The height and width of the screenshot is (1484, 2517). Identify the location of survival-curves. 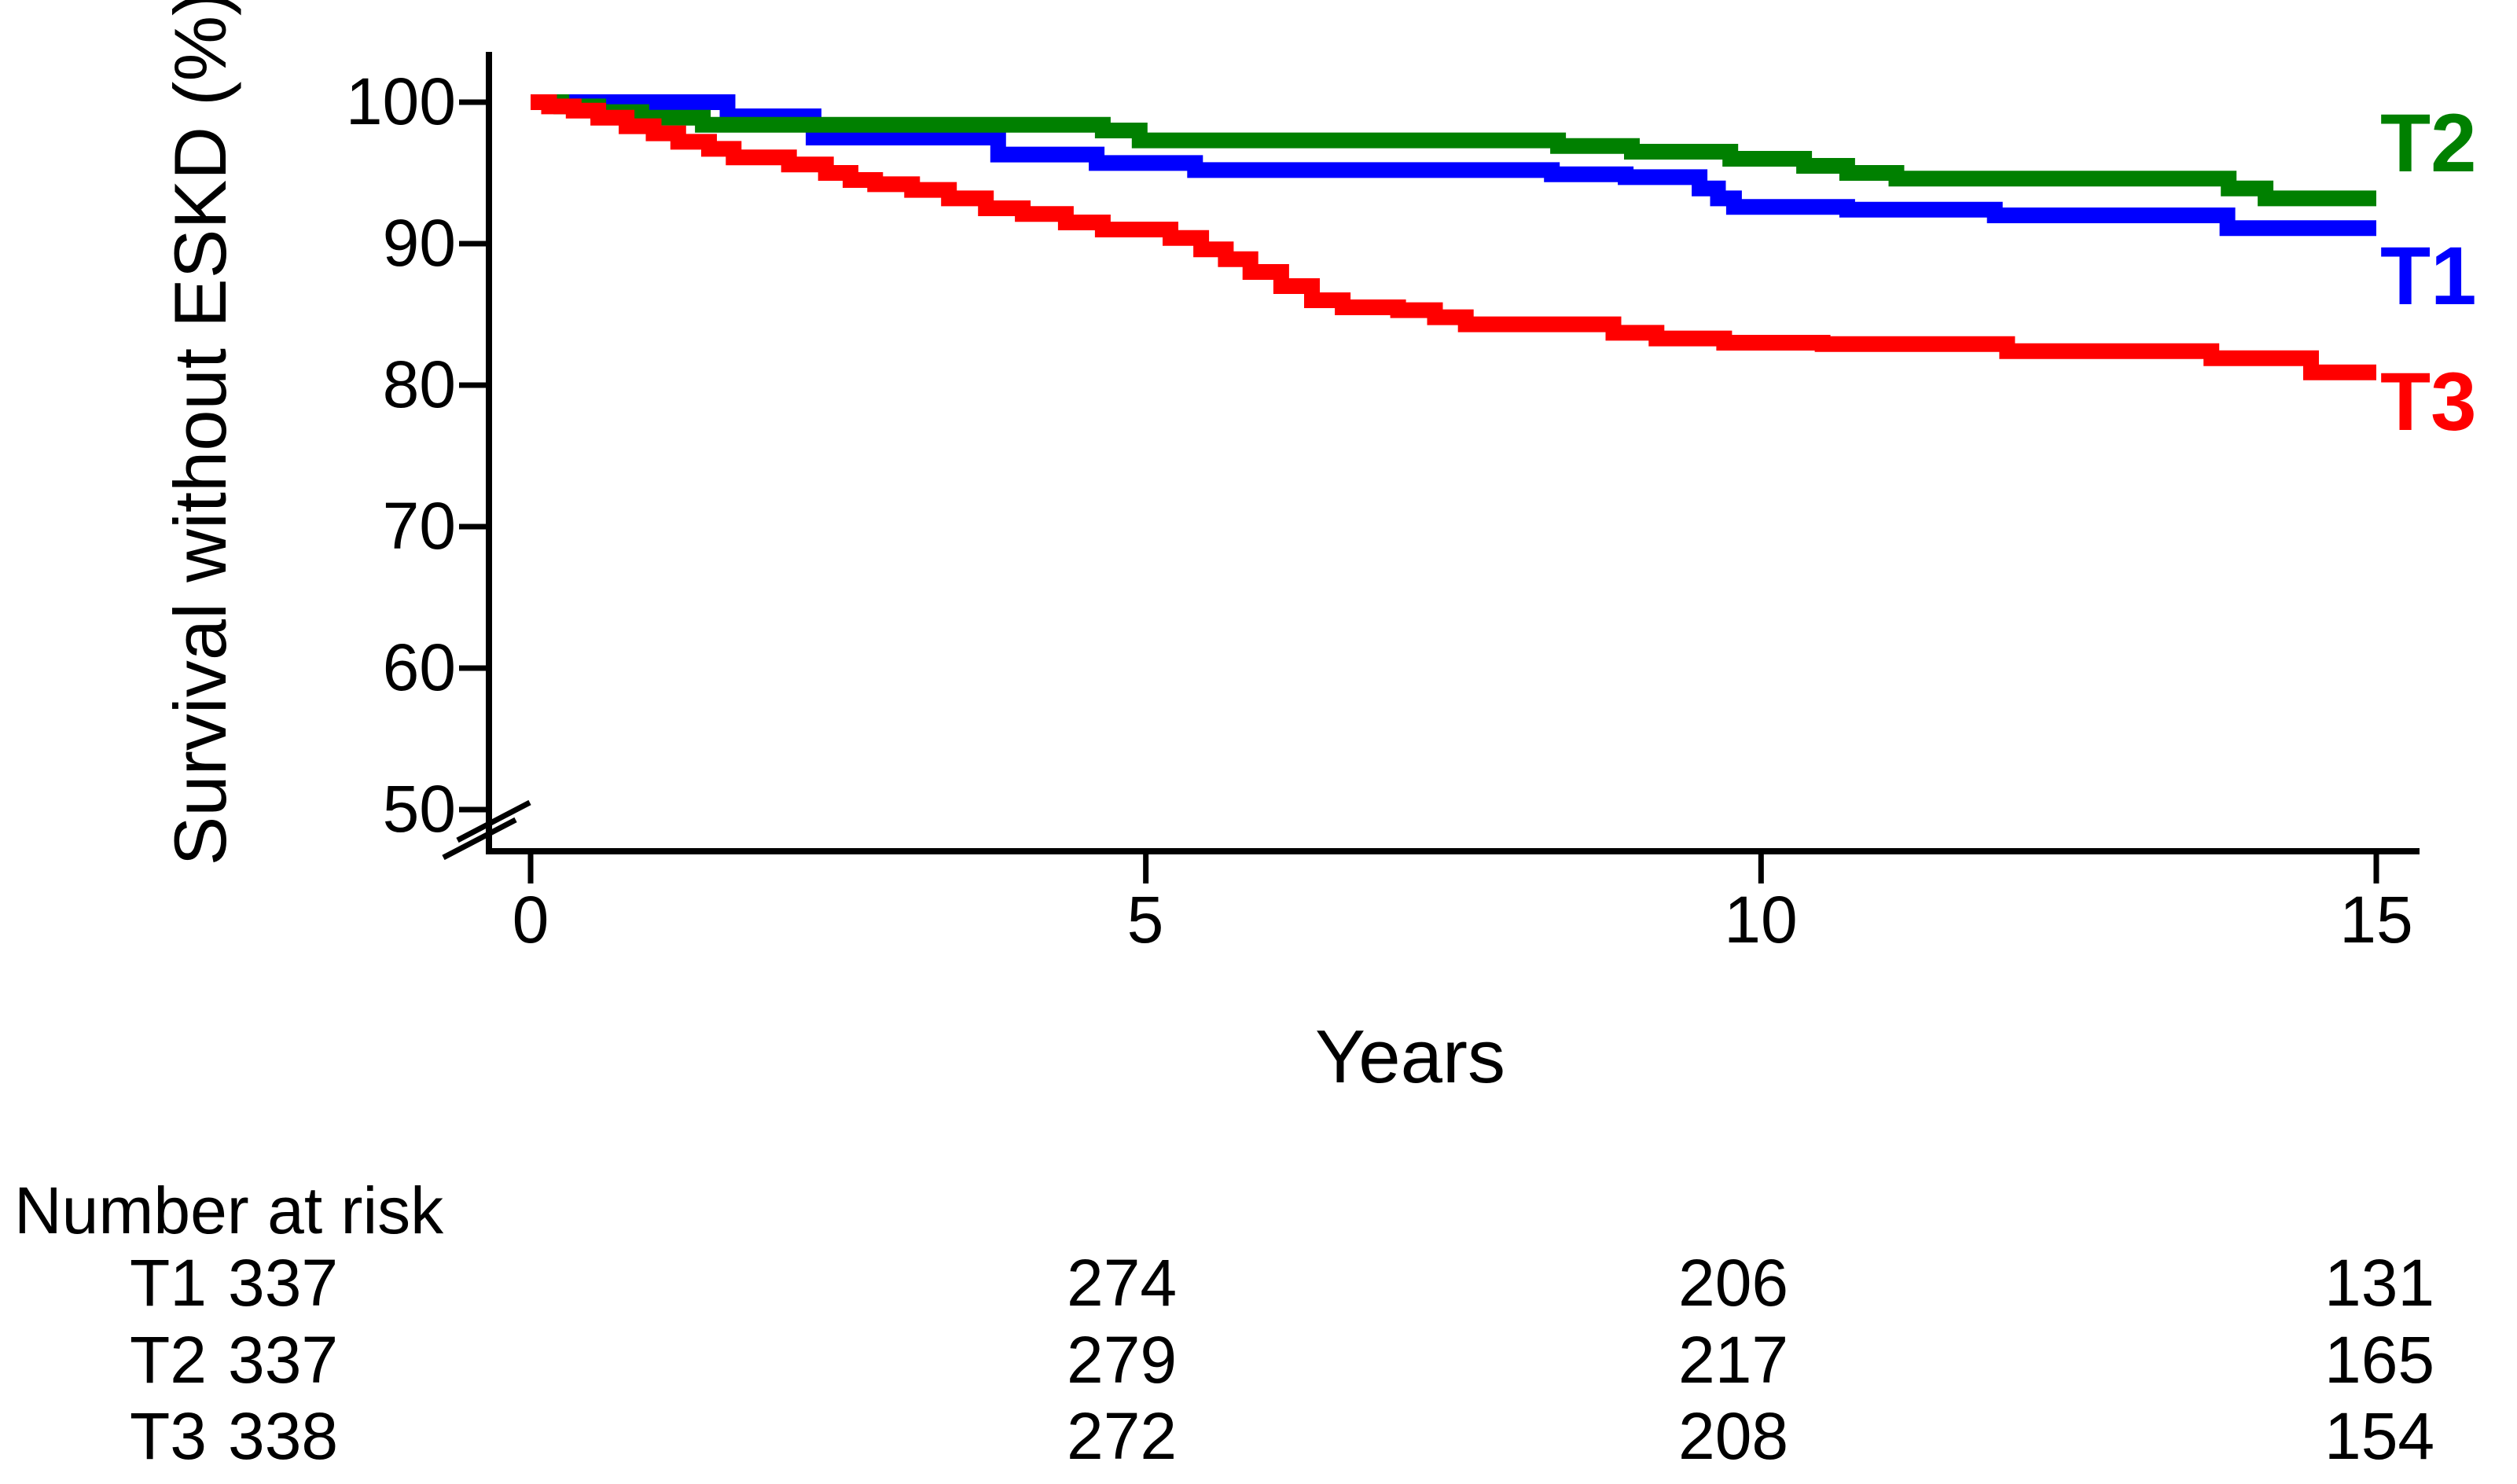
(1453, 237).